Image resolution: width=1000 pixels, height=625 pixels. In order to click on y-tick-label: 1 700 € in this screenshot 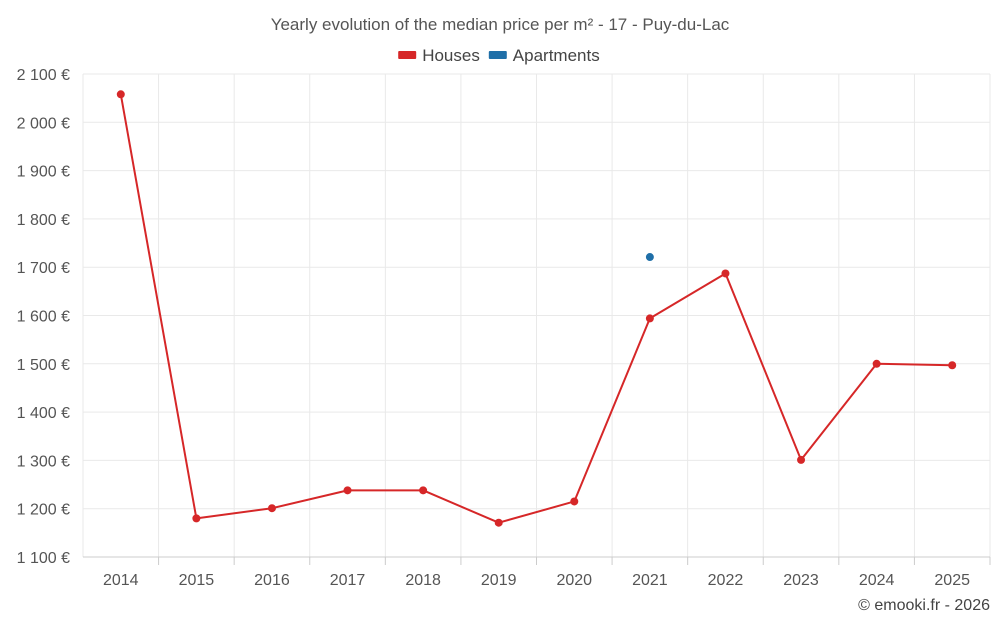, I will do `click(43, 268)`.